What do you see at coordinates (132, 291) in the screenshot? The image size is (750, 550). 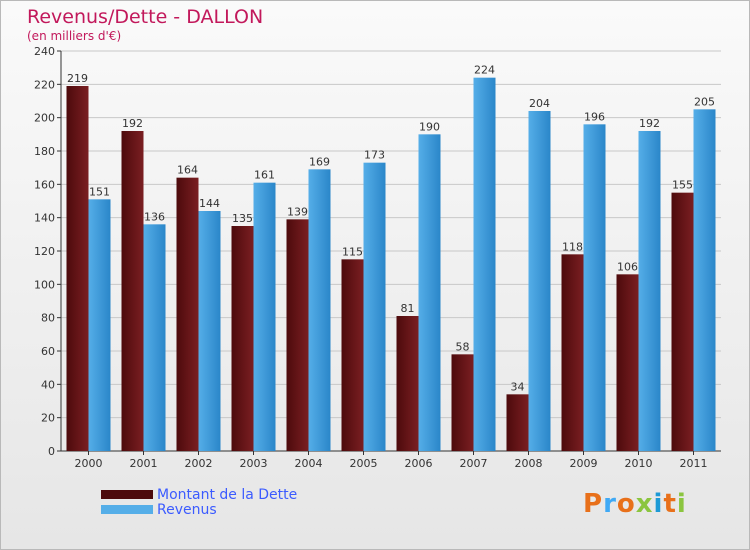 I see `bar-debt-2001` at bounding box center [132, 291].